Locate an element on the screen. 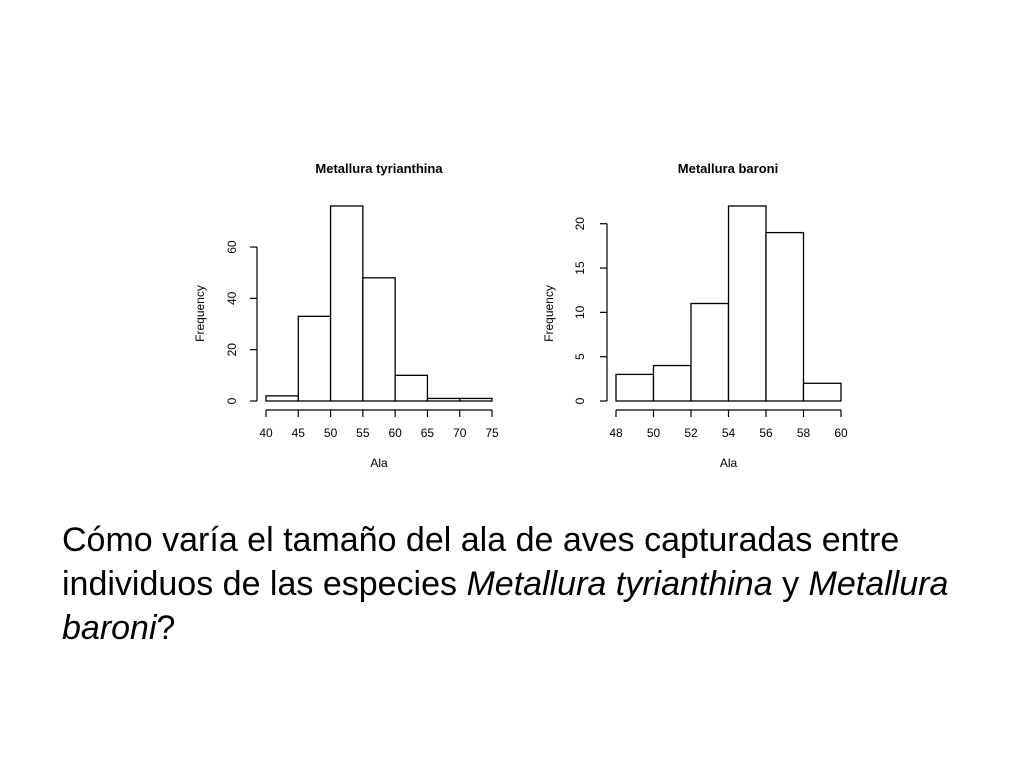 This screenshot has height=768, width=1024. y-tick-label: 60 is located at coordinates (232, 247).